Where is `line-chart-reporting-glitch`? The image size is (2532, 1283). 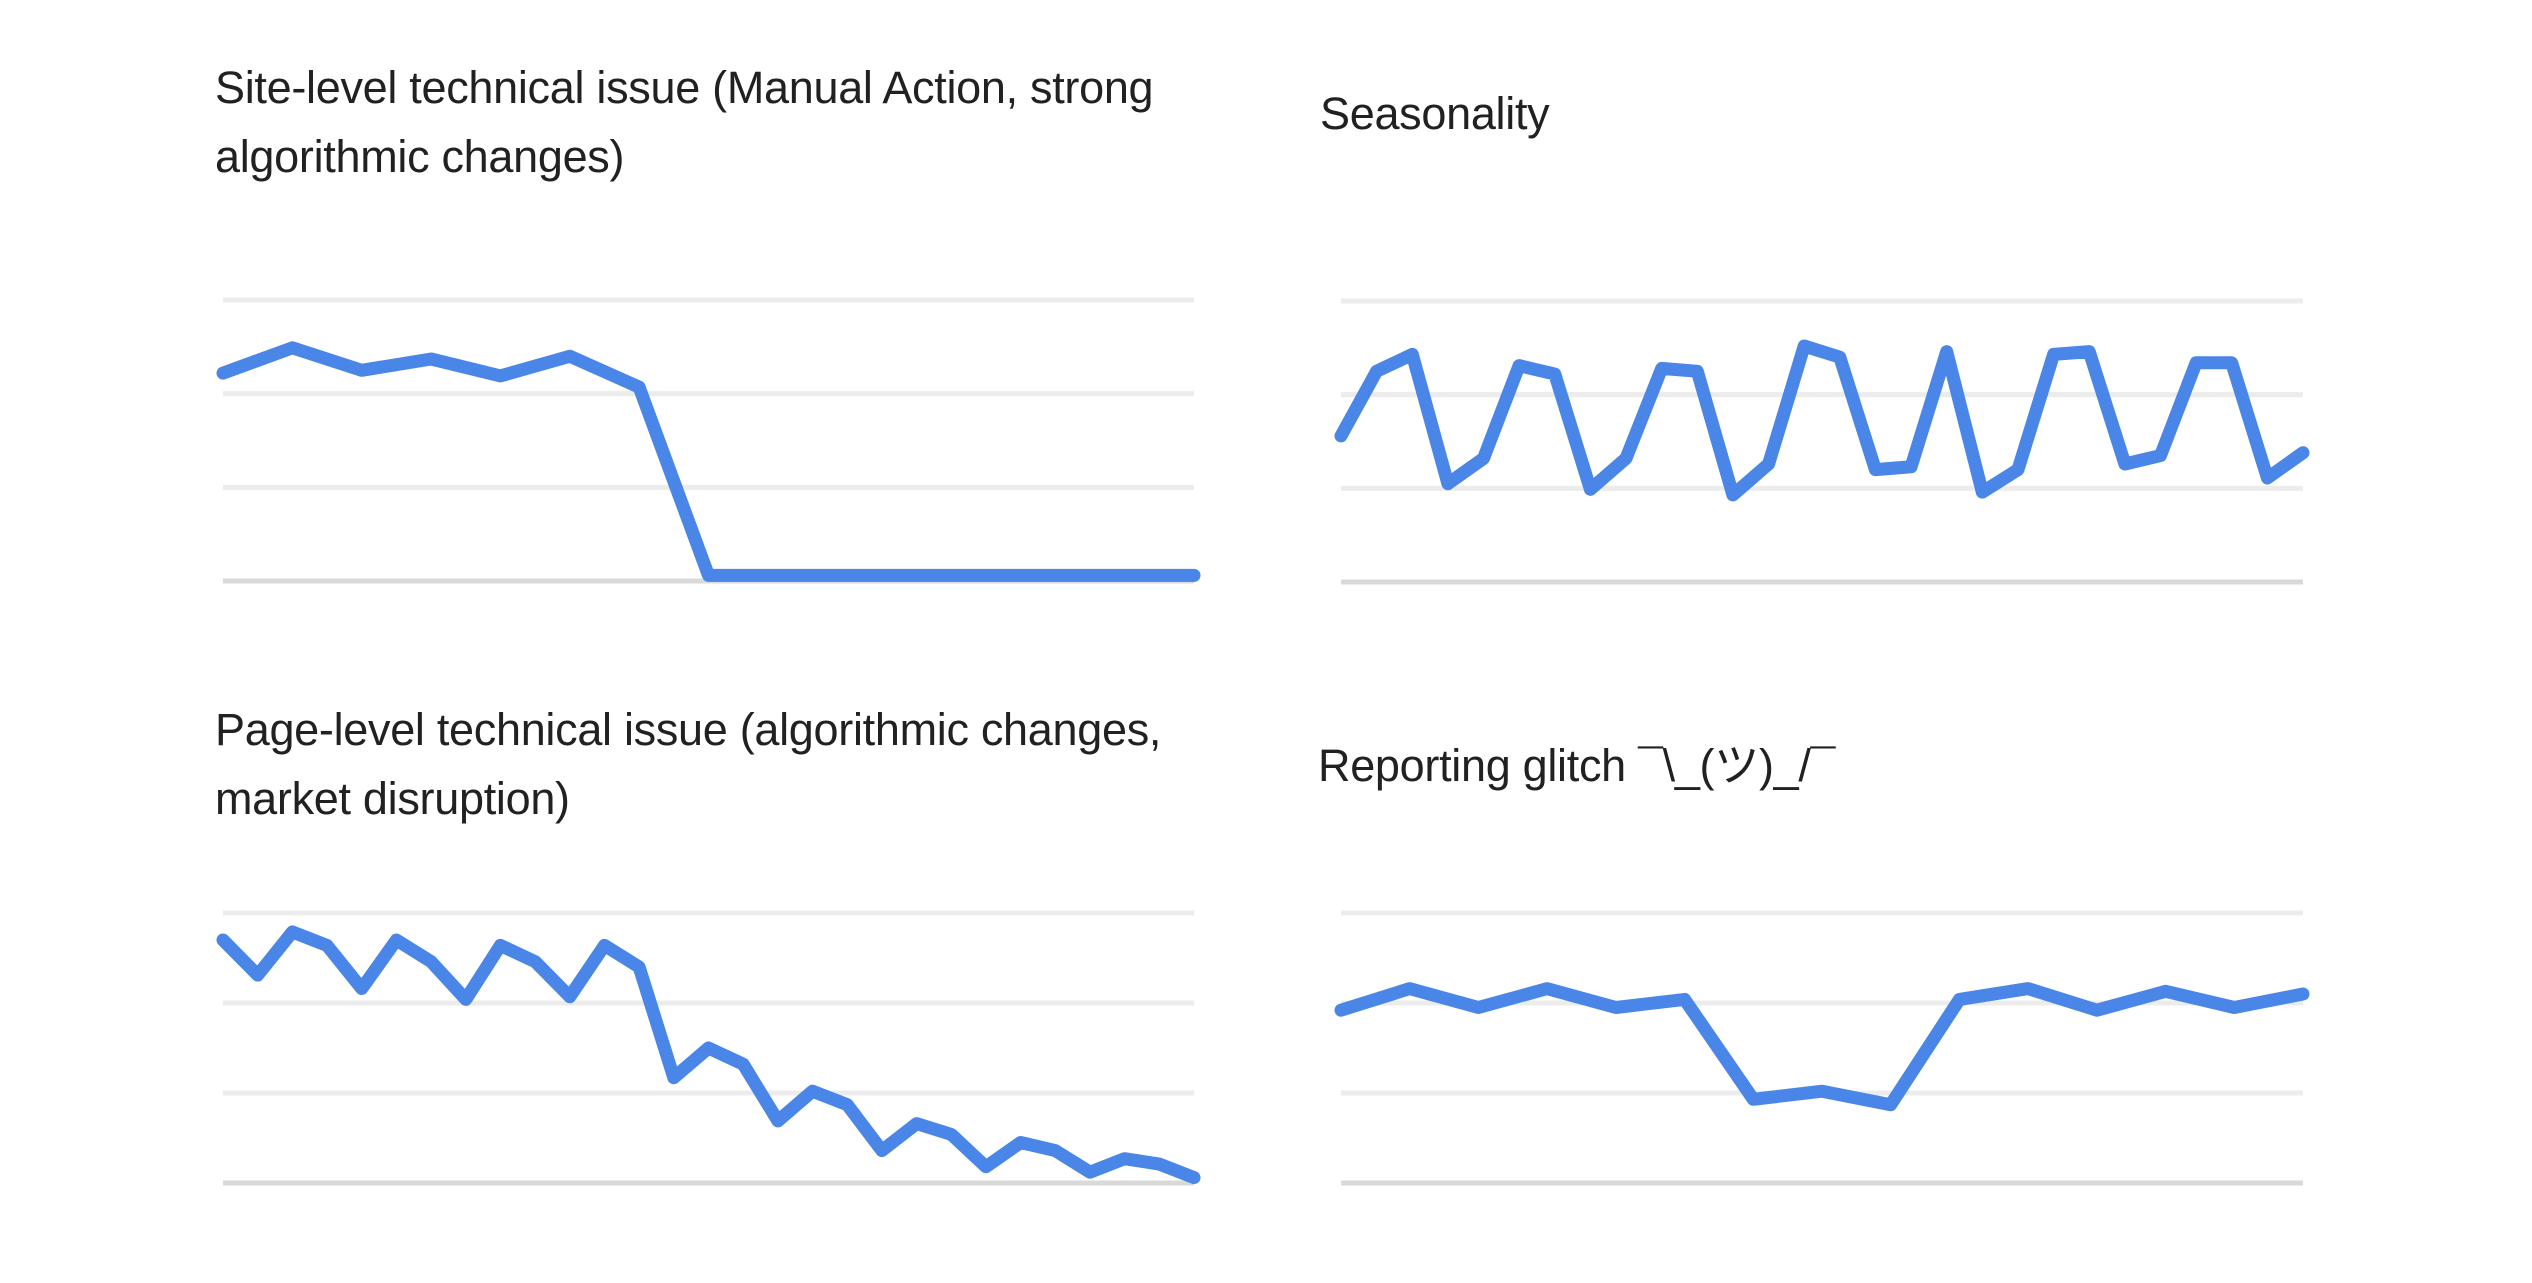 line-chart-reporting-glitch is located at coordinates (1822, 1048).